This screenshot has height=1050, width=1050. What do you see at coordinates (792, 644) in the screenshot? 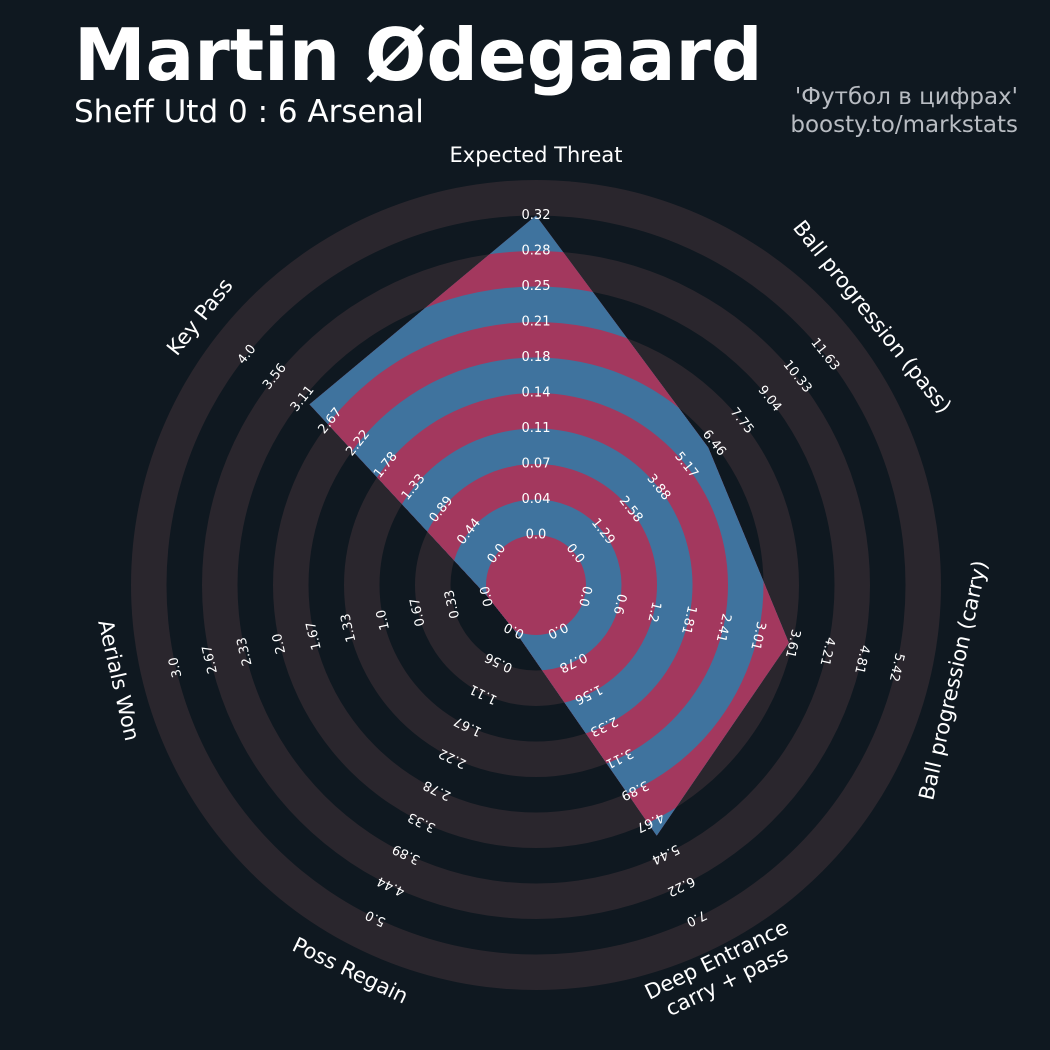
I see `tick-label: 3.61` at bounding box center [792, 644].